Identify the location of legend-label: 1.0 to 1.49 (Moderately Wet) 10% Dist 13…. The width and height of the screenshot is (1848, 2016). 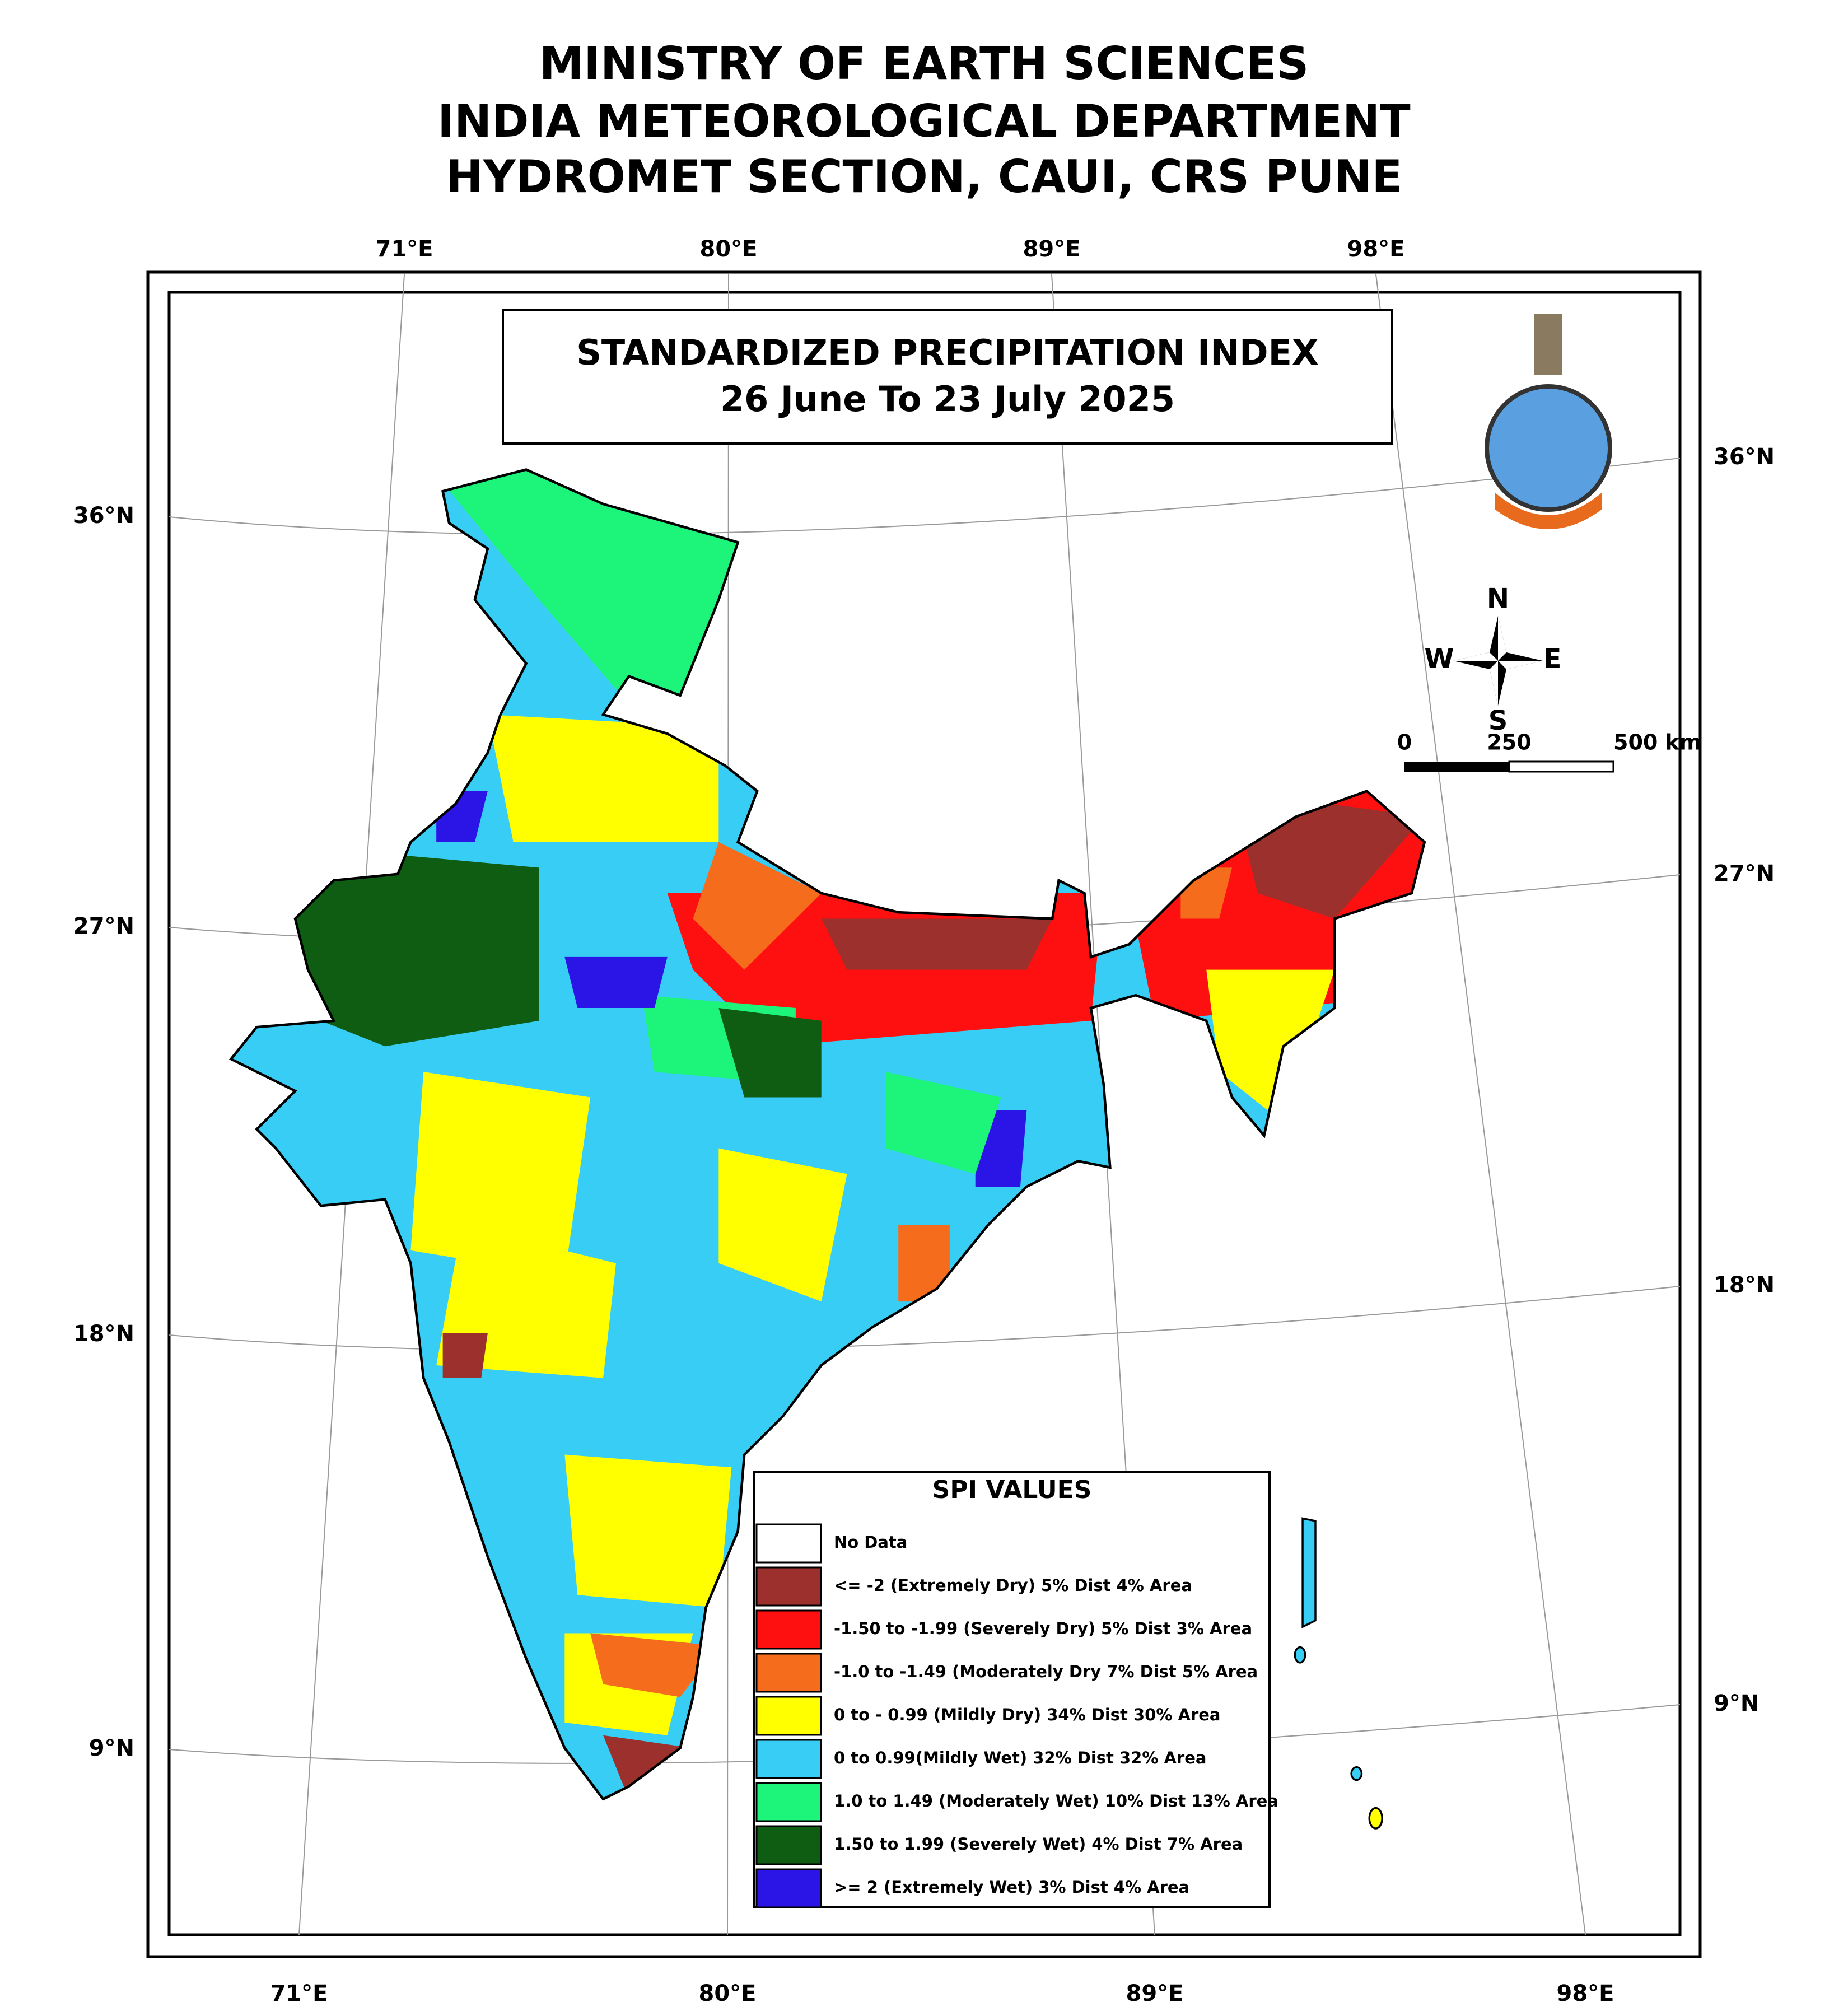
(1056, 1801).